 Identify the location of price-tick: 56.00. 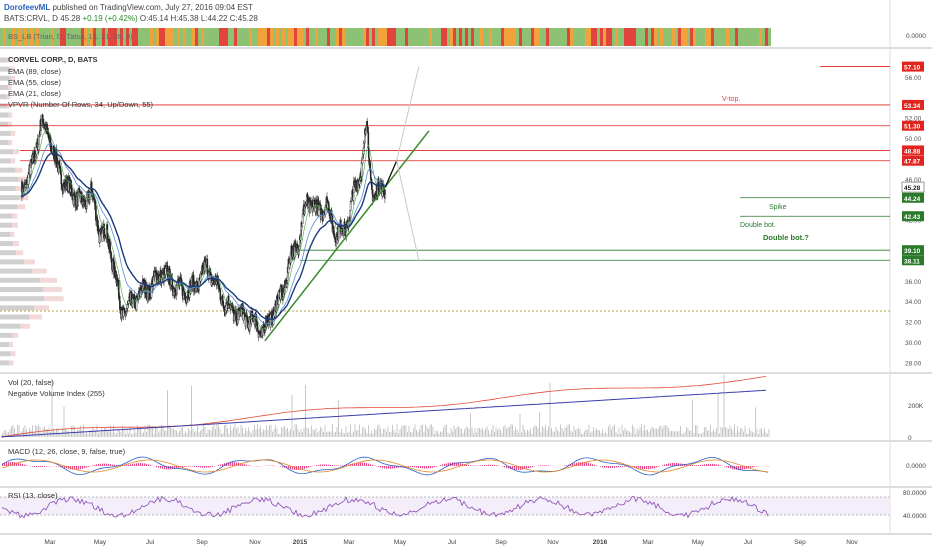
(913, 78).